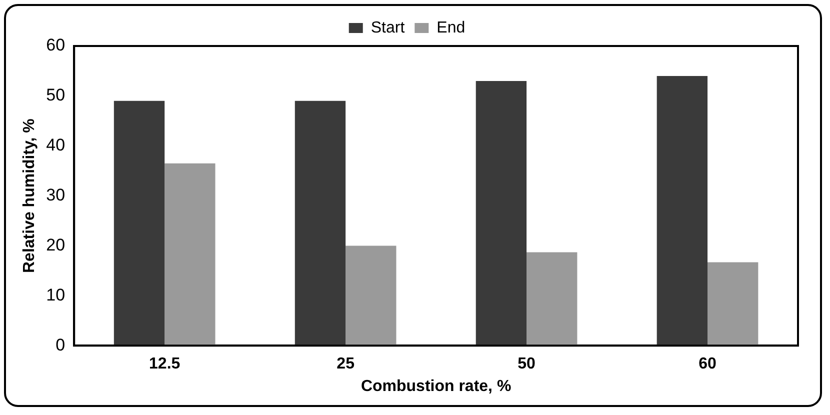 This screenshot has width=830, height=415. Describe the element at coordinates (56, 145) in the screenshot. I see `y-tick-label: 40` at that location.